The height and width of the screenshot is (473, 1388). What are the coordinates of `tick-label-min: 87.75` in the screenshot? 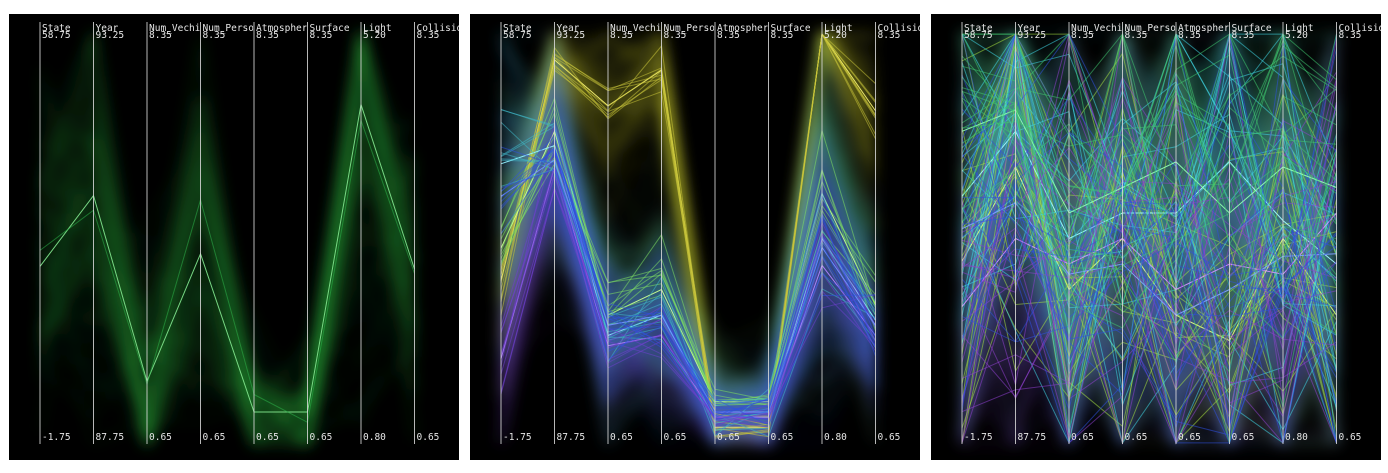 It's located at (110, 437).